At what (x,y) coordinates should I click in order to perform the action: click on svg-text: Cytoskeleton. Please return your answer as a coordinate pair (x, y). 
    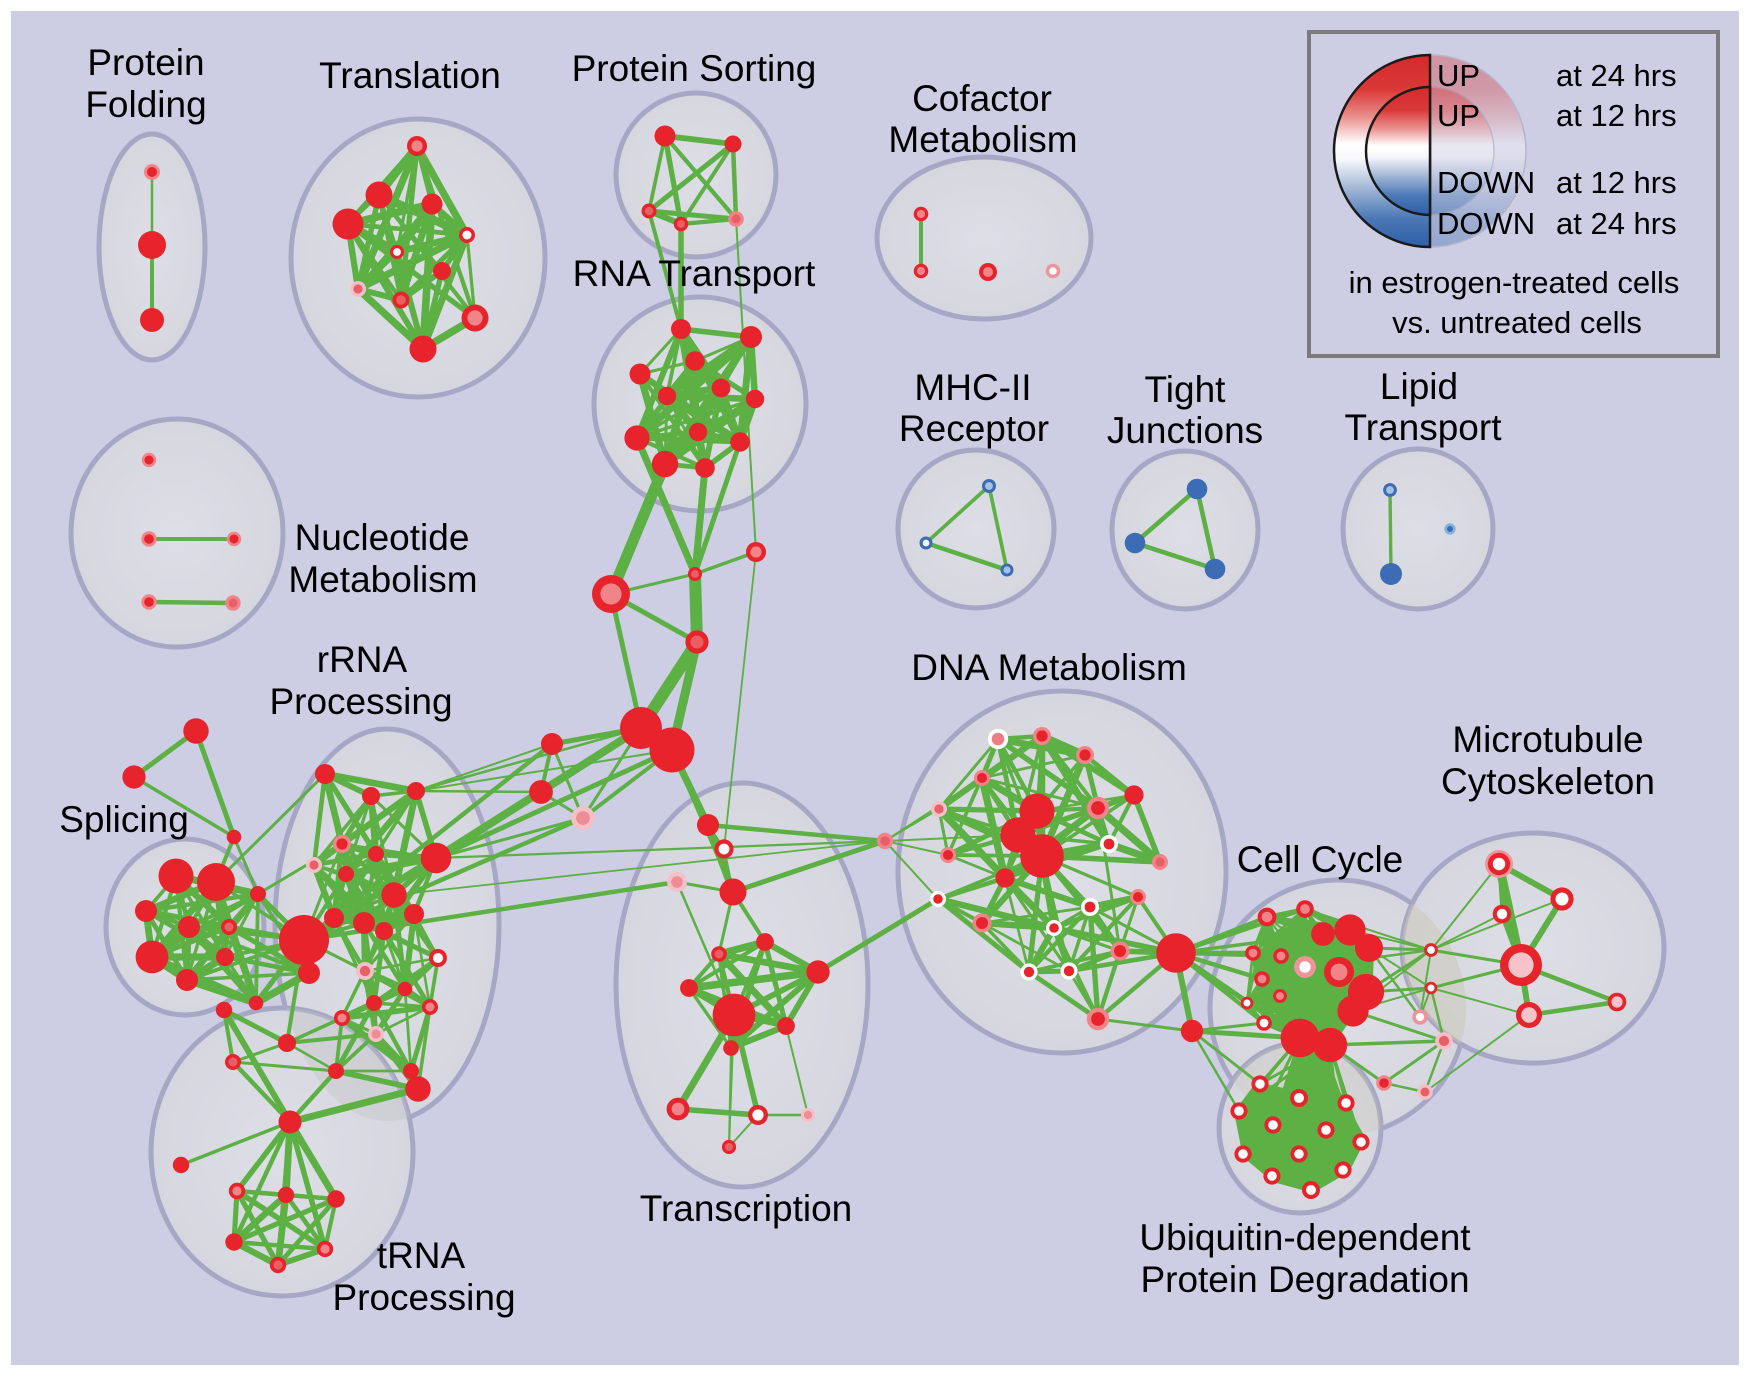
    Looking at the image, I should click on (1548, 781).